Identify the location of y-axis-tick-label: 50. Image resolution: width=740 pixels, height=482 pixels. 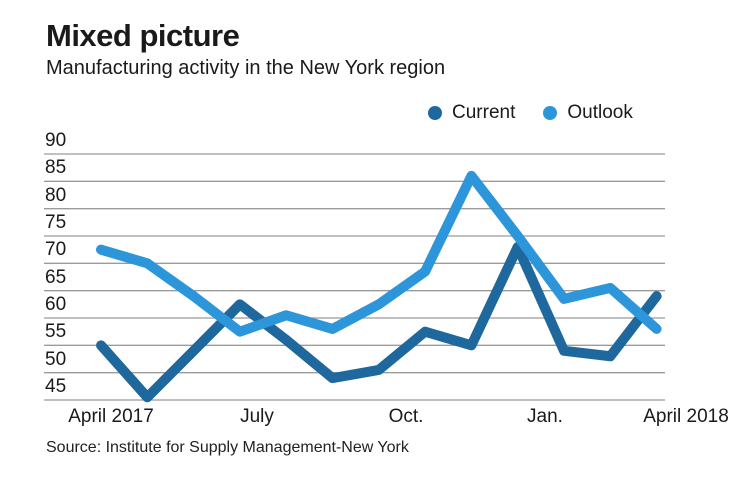
(56, 359).